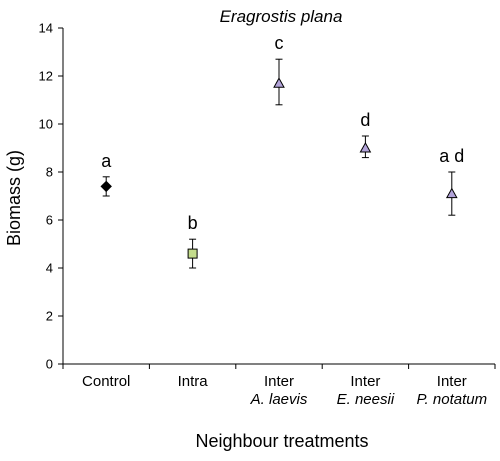 Image resolution: width=500 pixels, height=461 pixels. Describe the element at coordinates (451, 156) in the screenshot. I see `significance-letter: a d` at that location.